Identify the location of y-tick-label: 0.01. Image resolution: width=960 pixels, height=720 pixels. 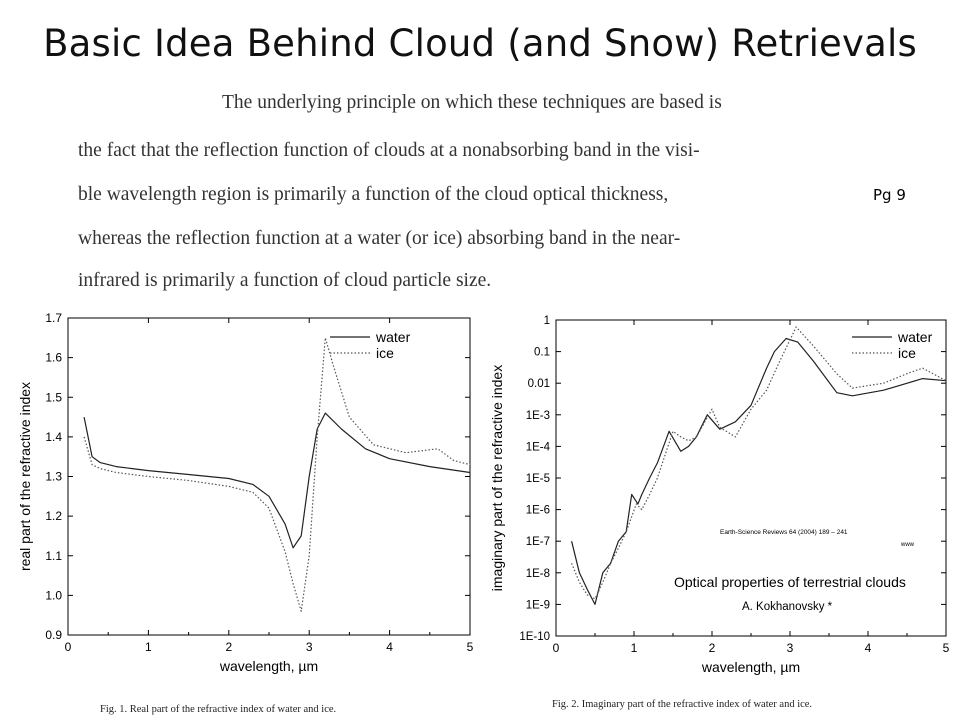
(539, 384).